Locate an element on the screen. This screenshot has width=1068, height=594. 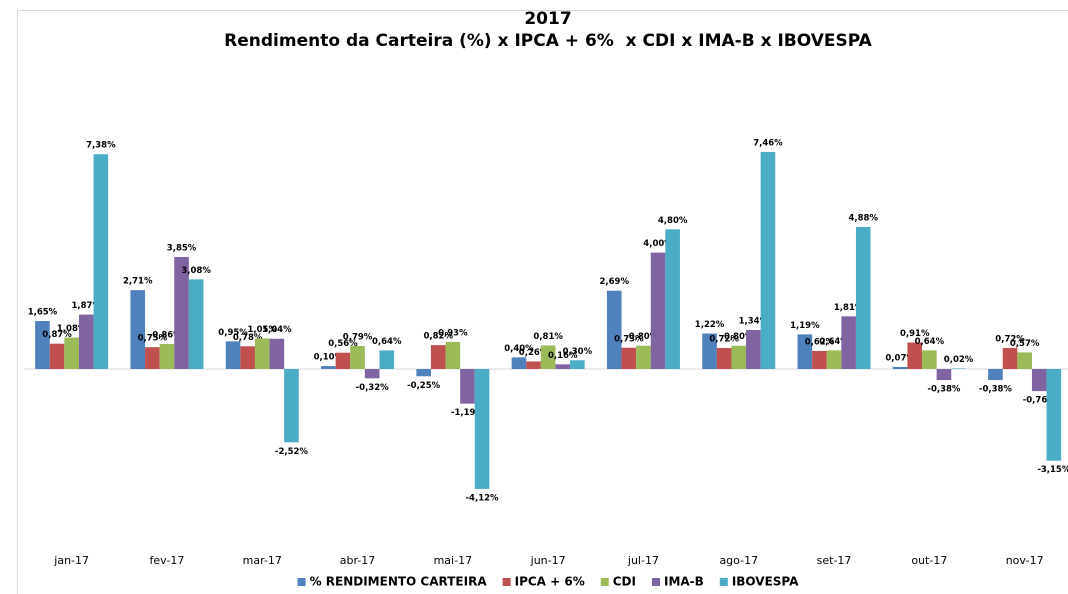
x-tick-label: mar-17 is located at coordinates (262, 560).